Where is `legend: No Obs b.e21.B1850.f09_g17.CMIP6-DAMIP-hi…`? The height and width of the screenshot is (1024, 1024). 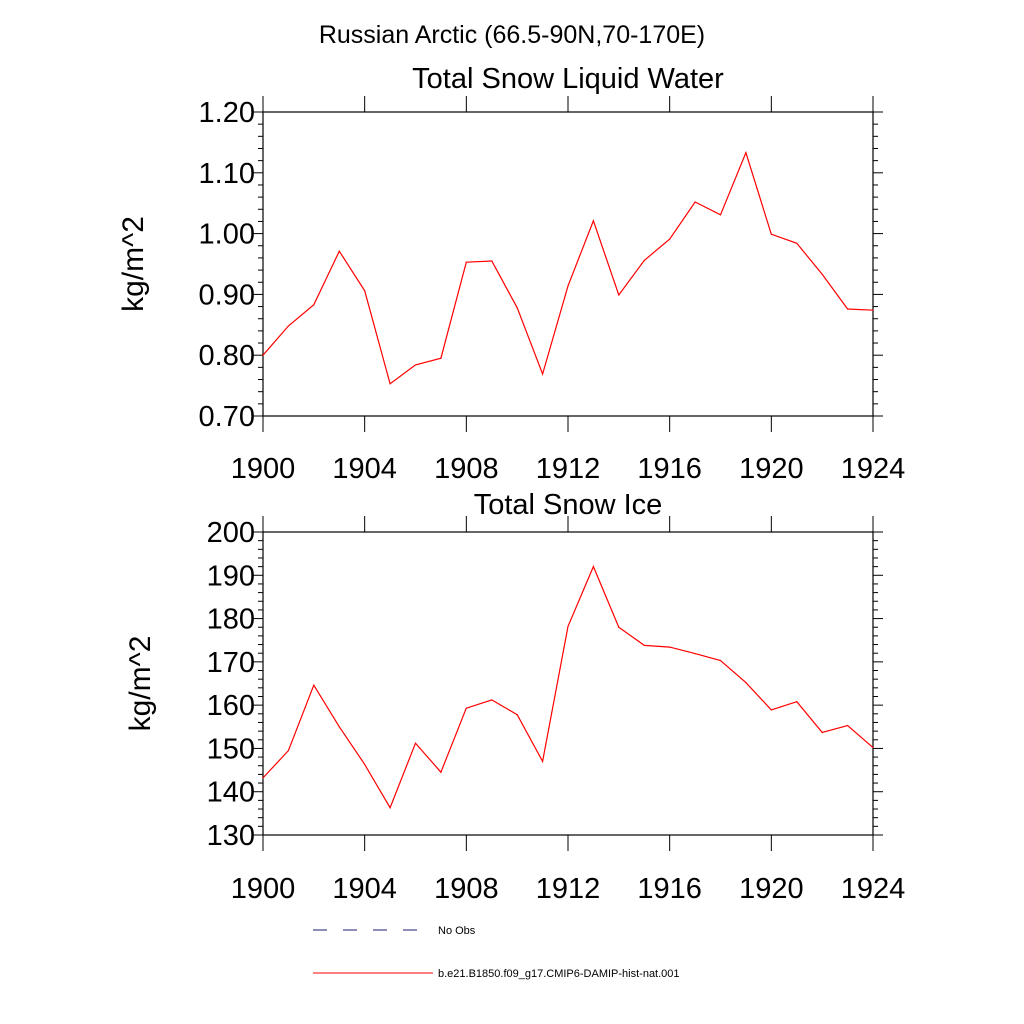
legend: No Obs b.e21.B1850.f09_g17.CMIP6-DAMIP-hi… is located at coordinates (496, 952).